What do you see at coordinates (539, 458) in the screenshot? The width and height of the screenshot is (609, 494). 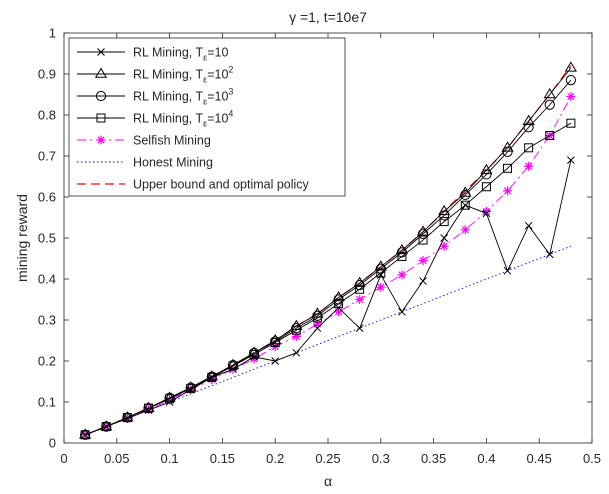 I see `x-tick-label: 0.45` at bounding box center [539, 458].